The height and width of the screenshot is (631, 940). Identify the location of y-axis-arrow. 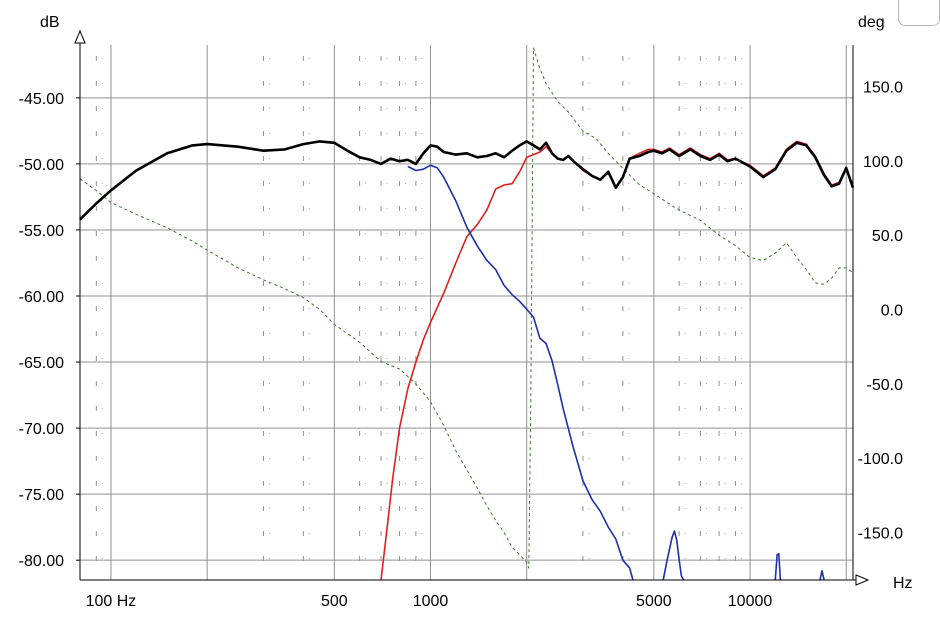
(80, 36).